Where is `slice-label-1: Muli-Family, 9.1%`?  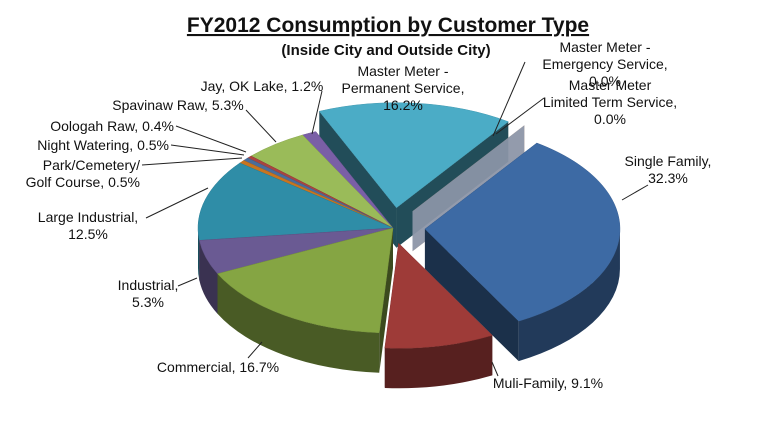 slice-label-1: Muli-Family, 9.1% is located at coordinates (548, 383).